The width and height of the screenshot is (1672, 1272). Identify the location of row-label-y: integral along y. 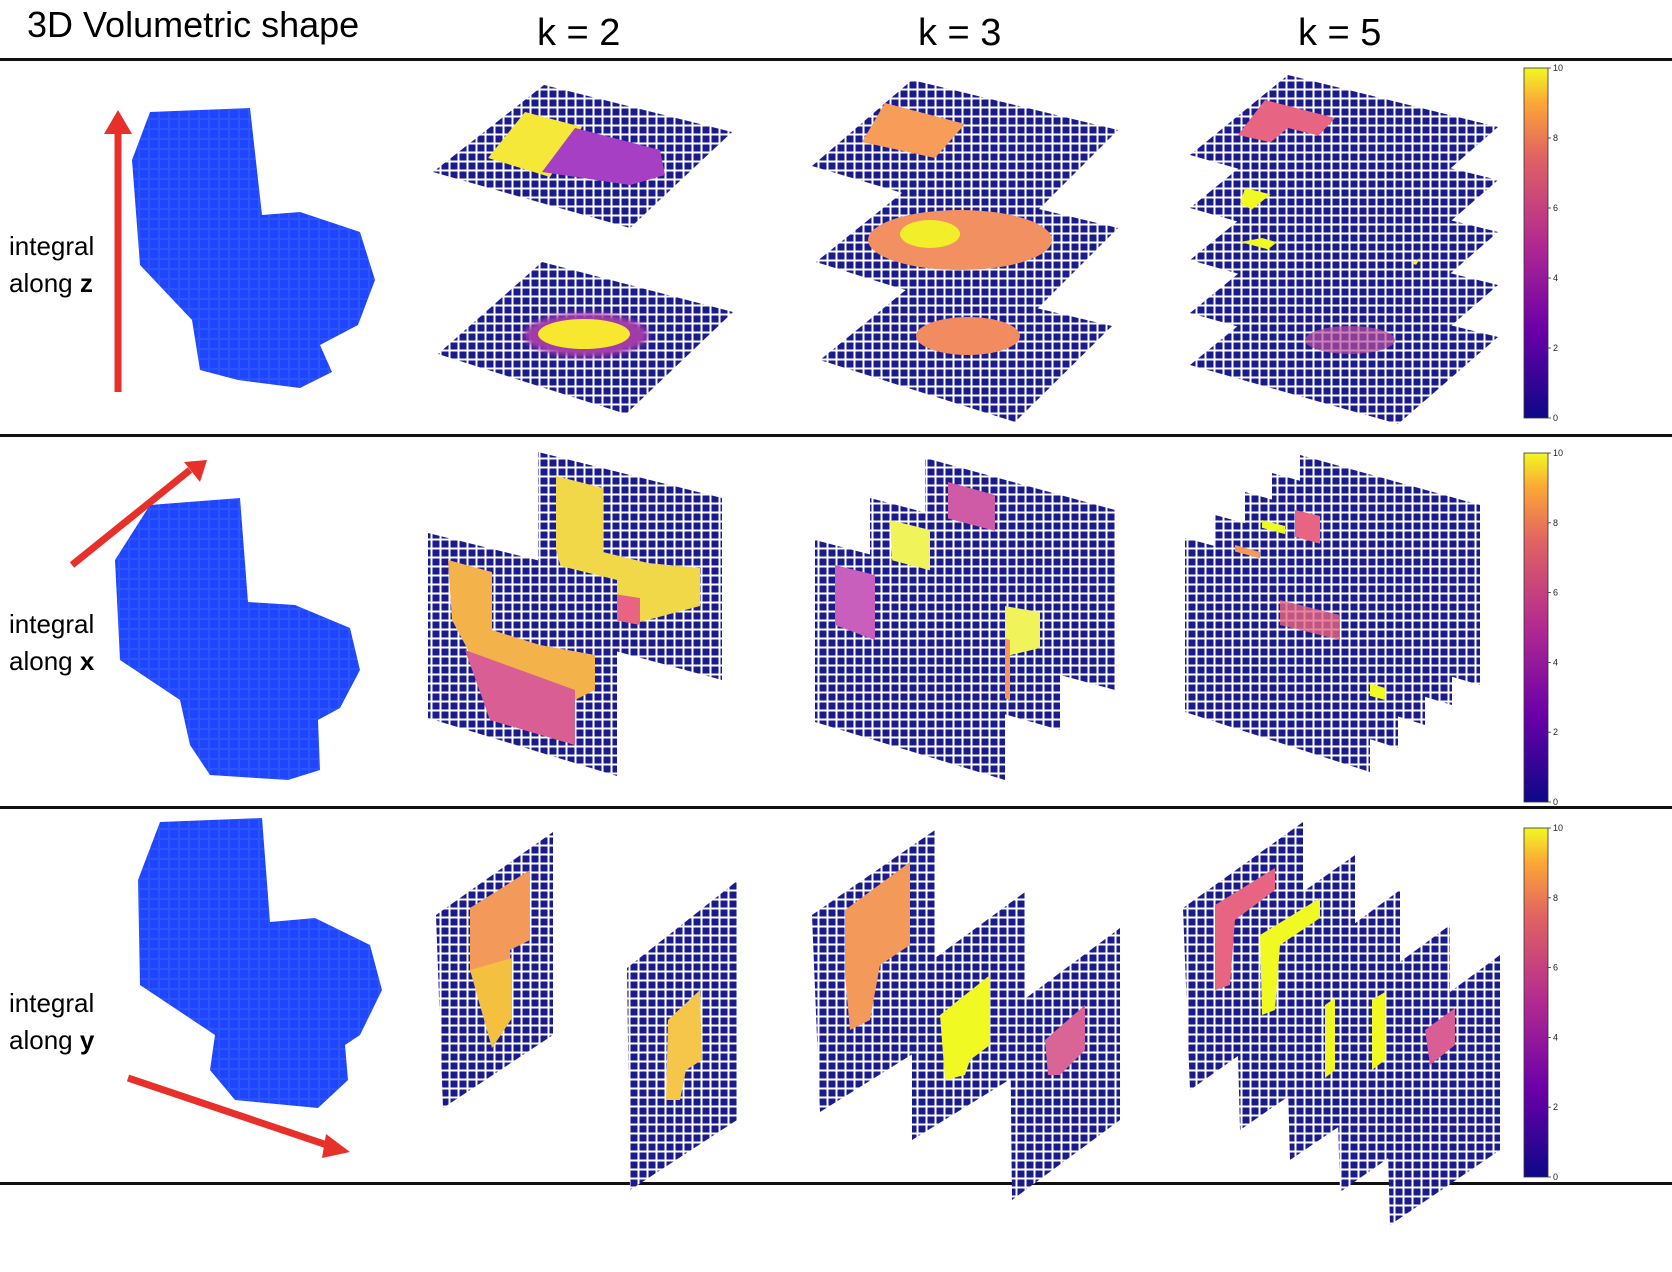
(52, 1021).